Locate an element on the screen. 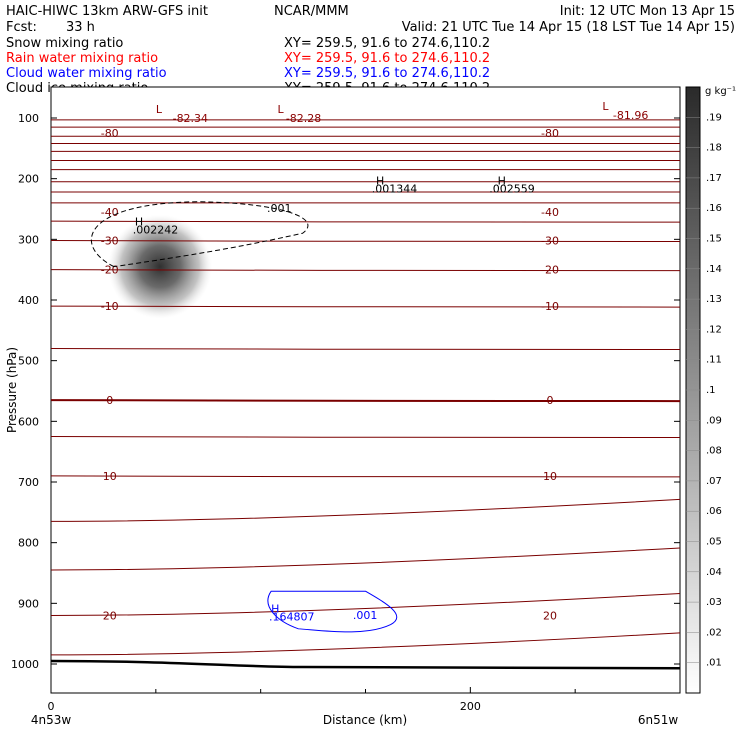 Image resolution: width=740 pixels, height=740 pixels. x-tick-label: 0 is located at coordinates (51, 706).